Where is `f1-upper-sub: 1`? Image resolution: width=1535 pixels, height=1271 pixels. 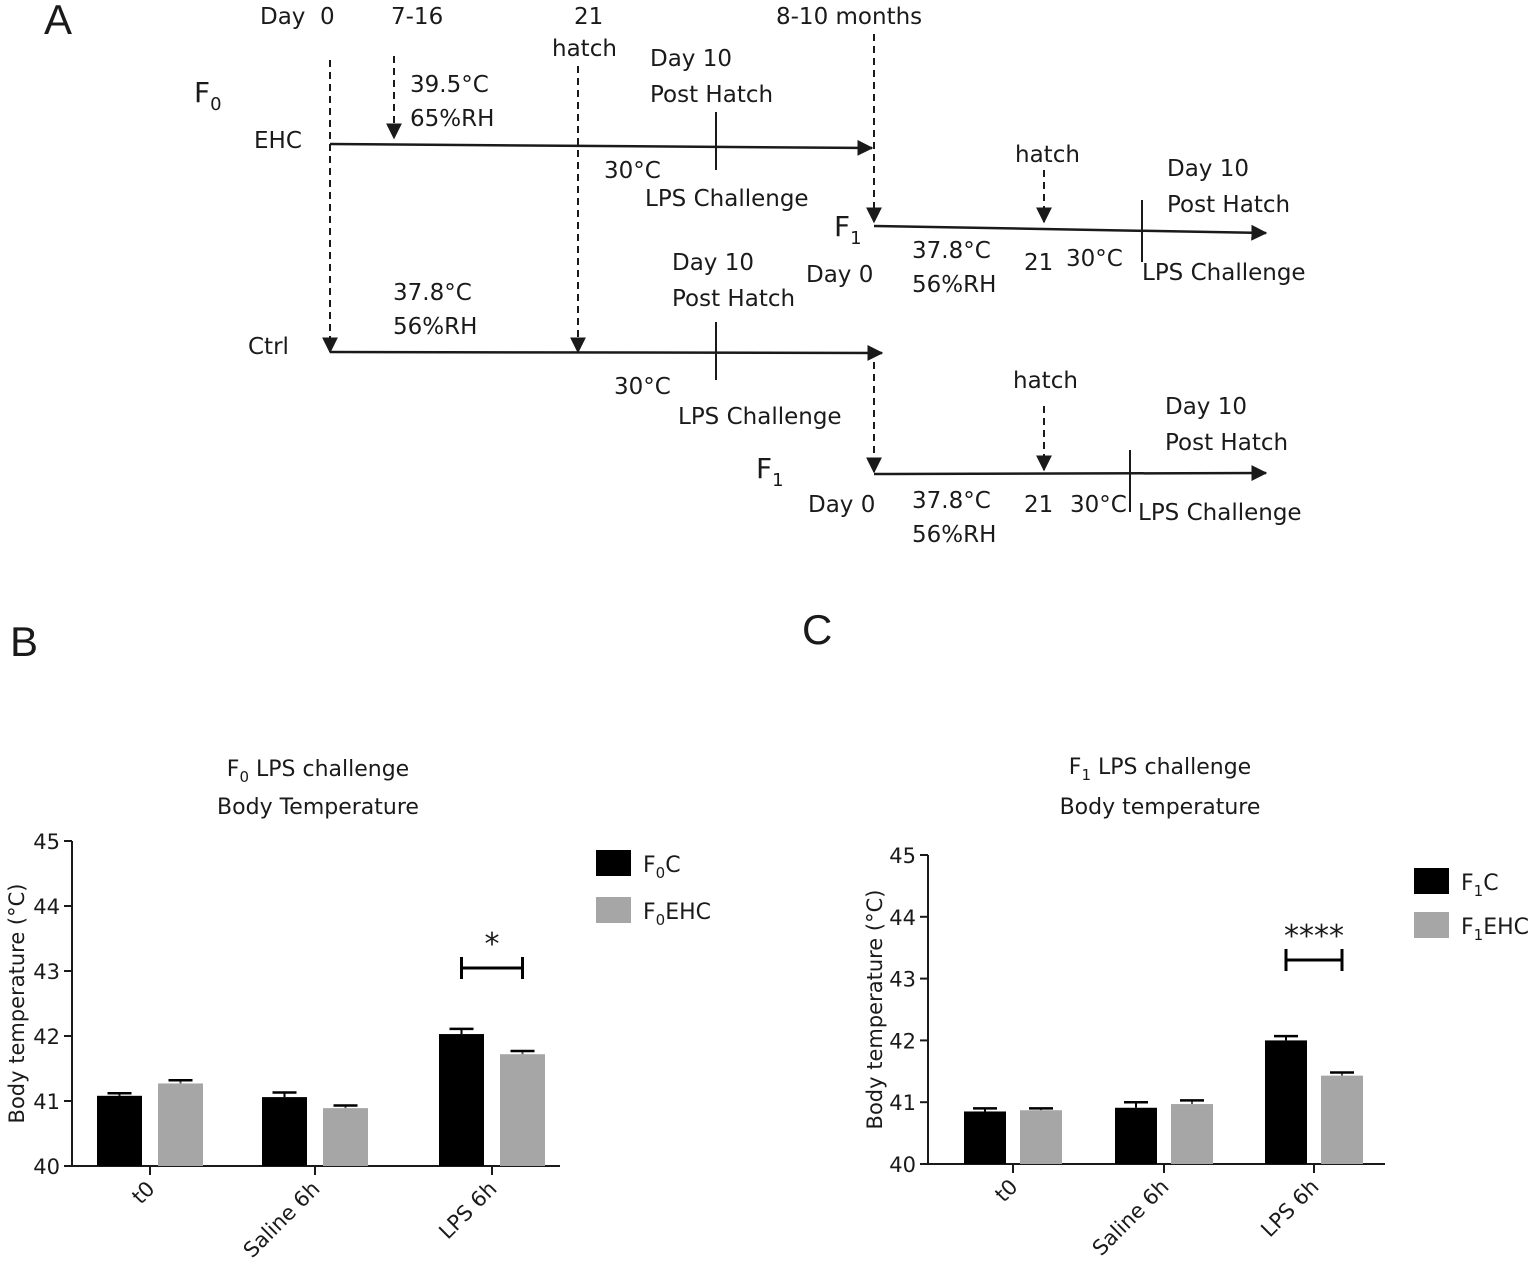 f1-upper-sub: 1 is located at coordinates (855, 238).